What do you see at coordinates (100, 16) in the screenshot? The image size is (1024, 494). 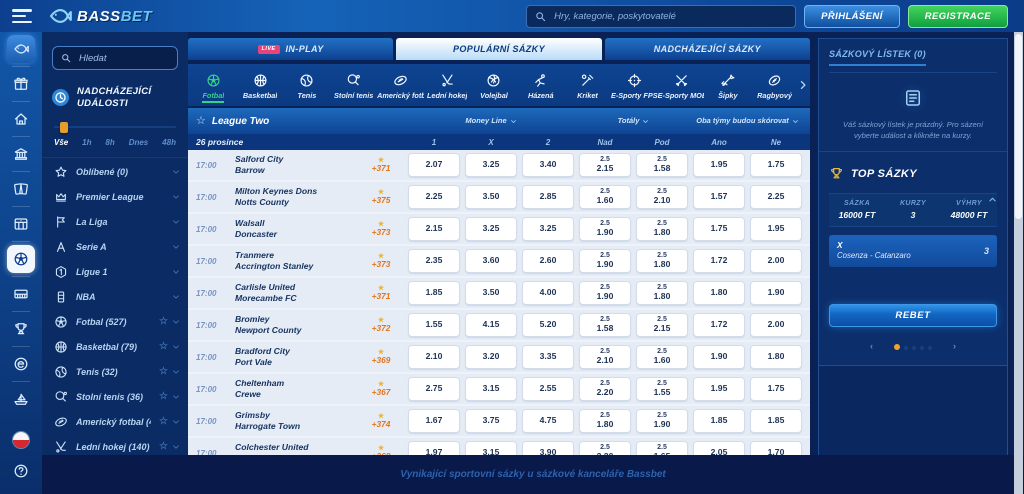 I see `bassbet-logo: BASSBET` at bounding box center [100, 16].